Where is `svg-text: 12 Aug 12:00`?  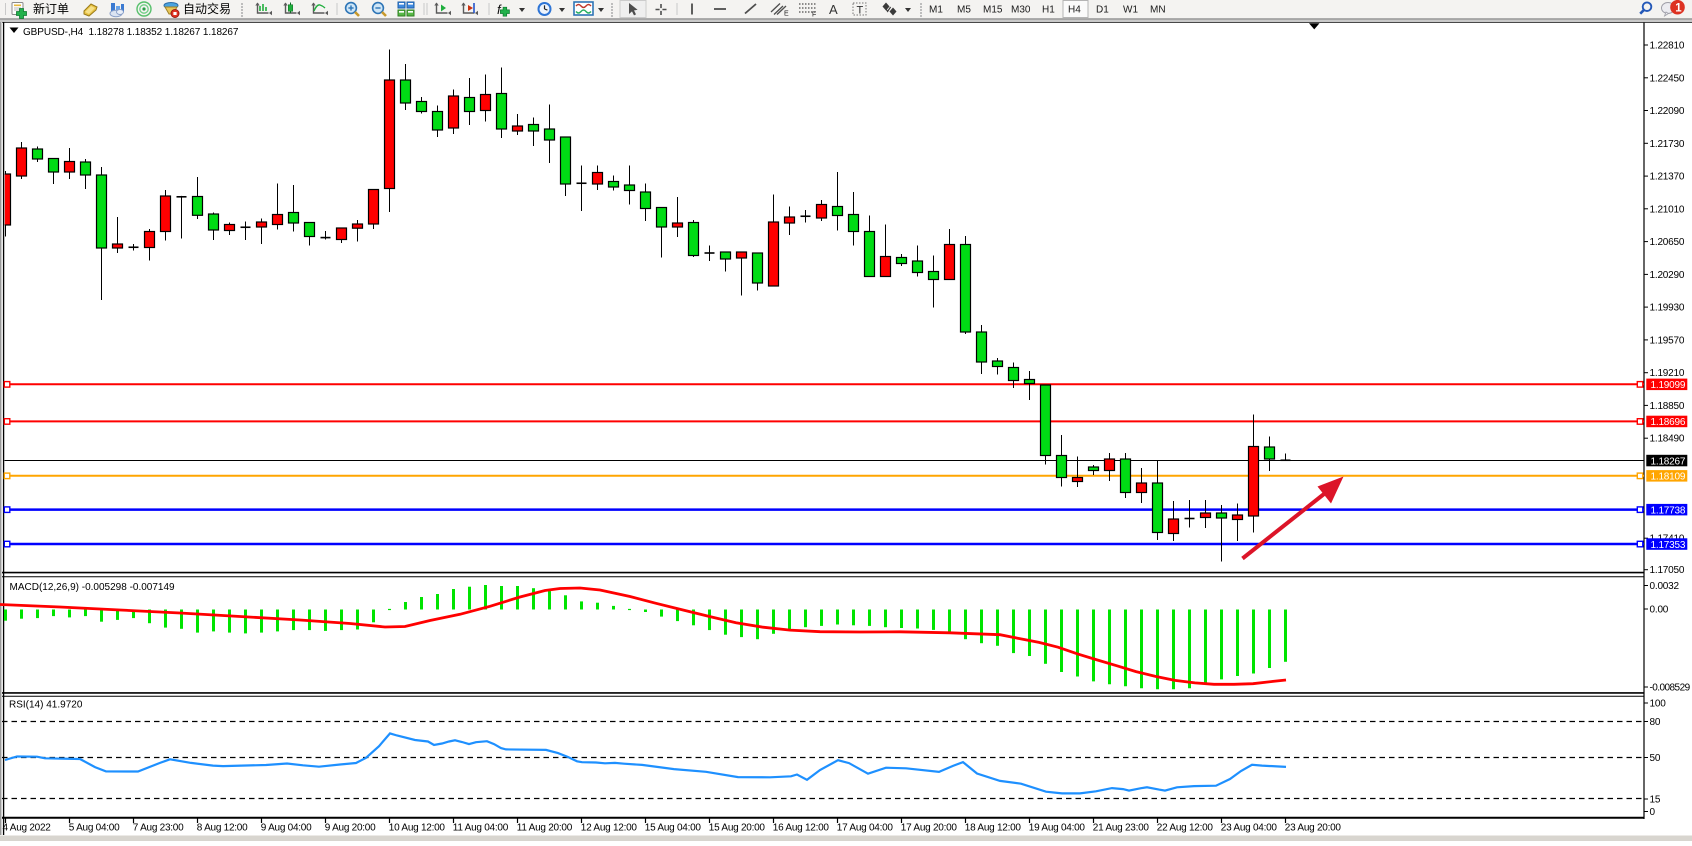
svg-text: 12 Aug 12:00 is located at coordinates (609, 828).